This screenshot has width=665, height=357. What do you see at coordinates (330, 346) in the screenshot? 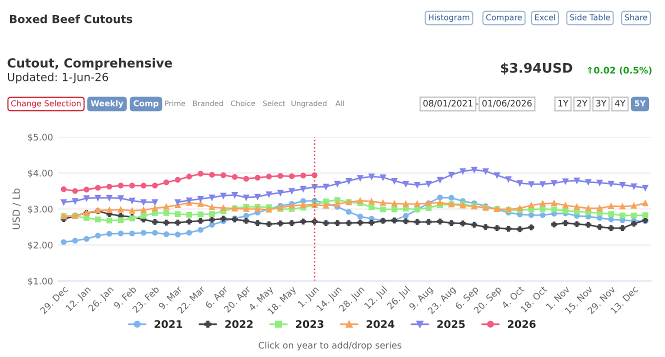
I see `text: Click on year to add/drop series` at bounding box center [330, 346].